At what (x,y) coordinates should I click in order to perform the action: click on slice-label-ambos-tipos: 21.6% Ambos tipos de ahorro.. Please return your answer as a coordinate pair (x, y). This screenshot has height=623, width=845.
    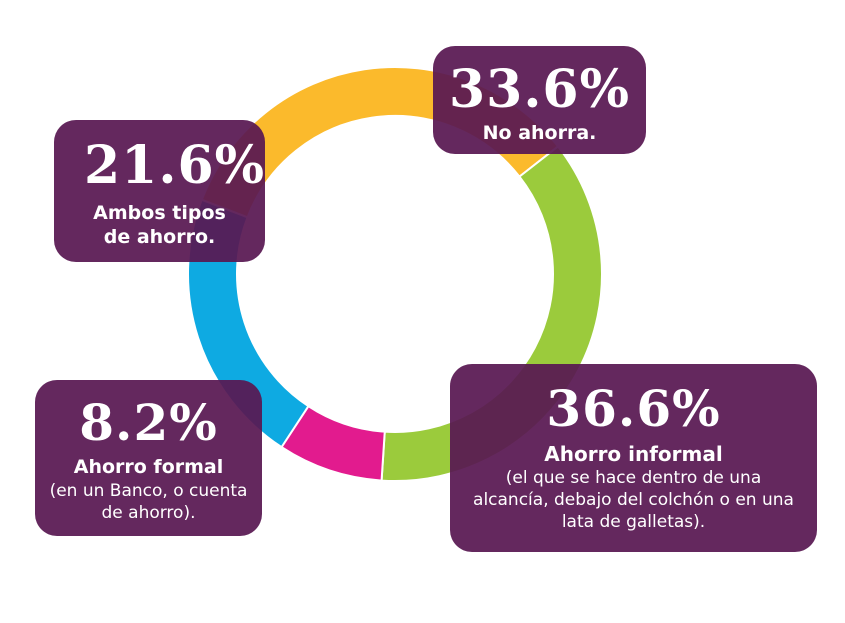
    Looking at the image, I should click on (159, 191).